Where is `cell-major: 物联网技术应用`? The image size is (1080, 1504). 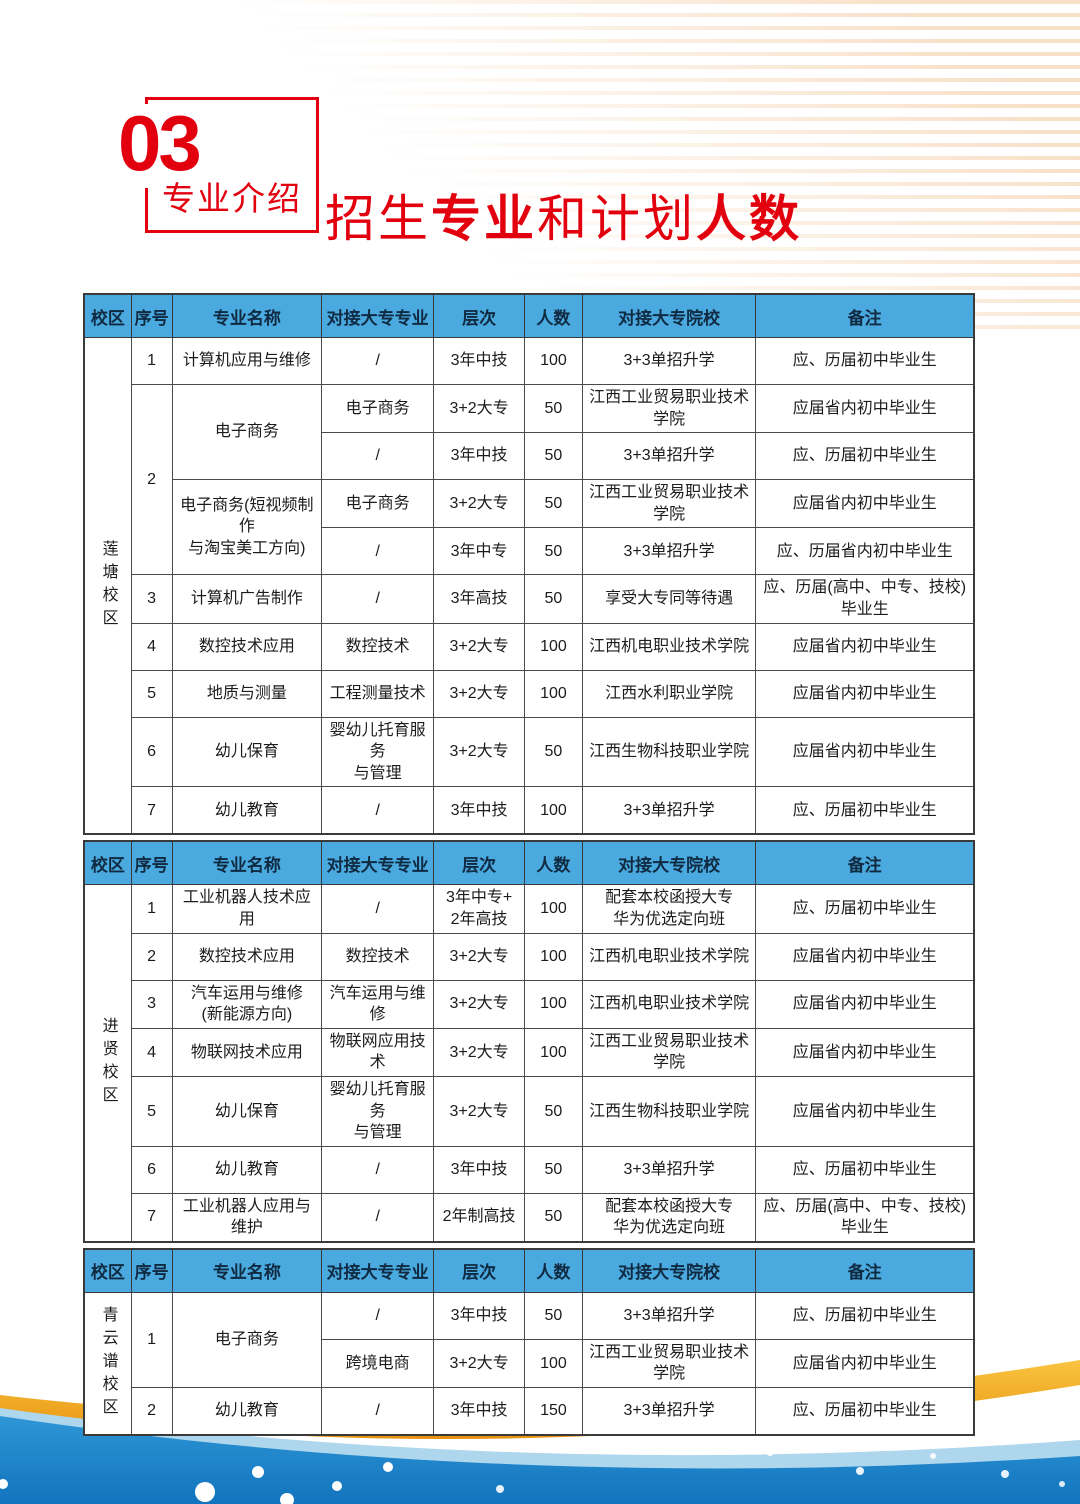
cell-major: 物联网技术应用 is located at coordinates (247, 1052).